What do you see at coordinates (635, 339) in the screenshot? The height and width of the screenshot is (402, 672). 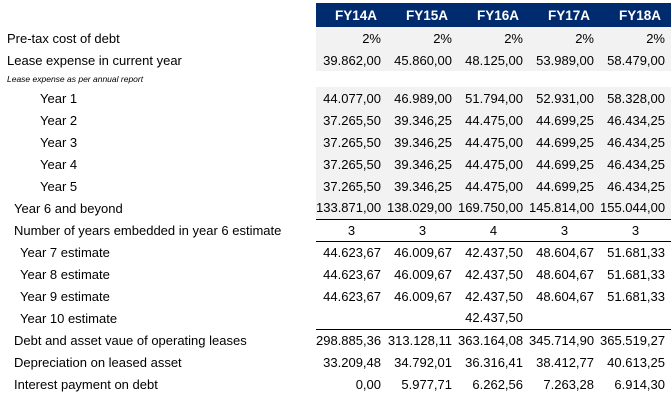 I see `value-cell: 365.519,27` at bounding box center [635, 339].